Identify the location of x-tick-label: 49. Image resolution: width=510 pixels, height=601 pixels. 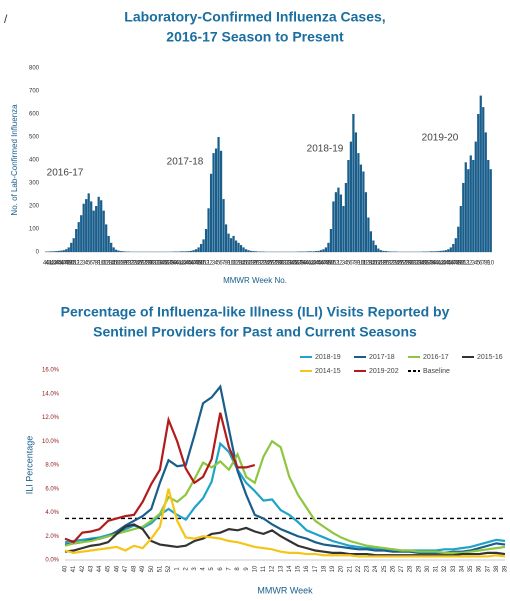
(198, 264).